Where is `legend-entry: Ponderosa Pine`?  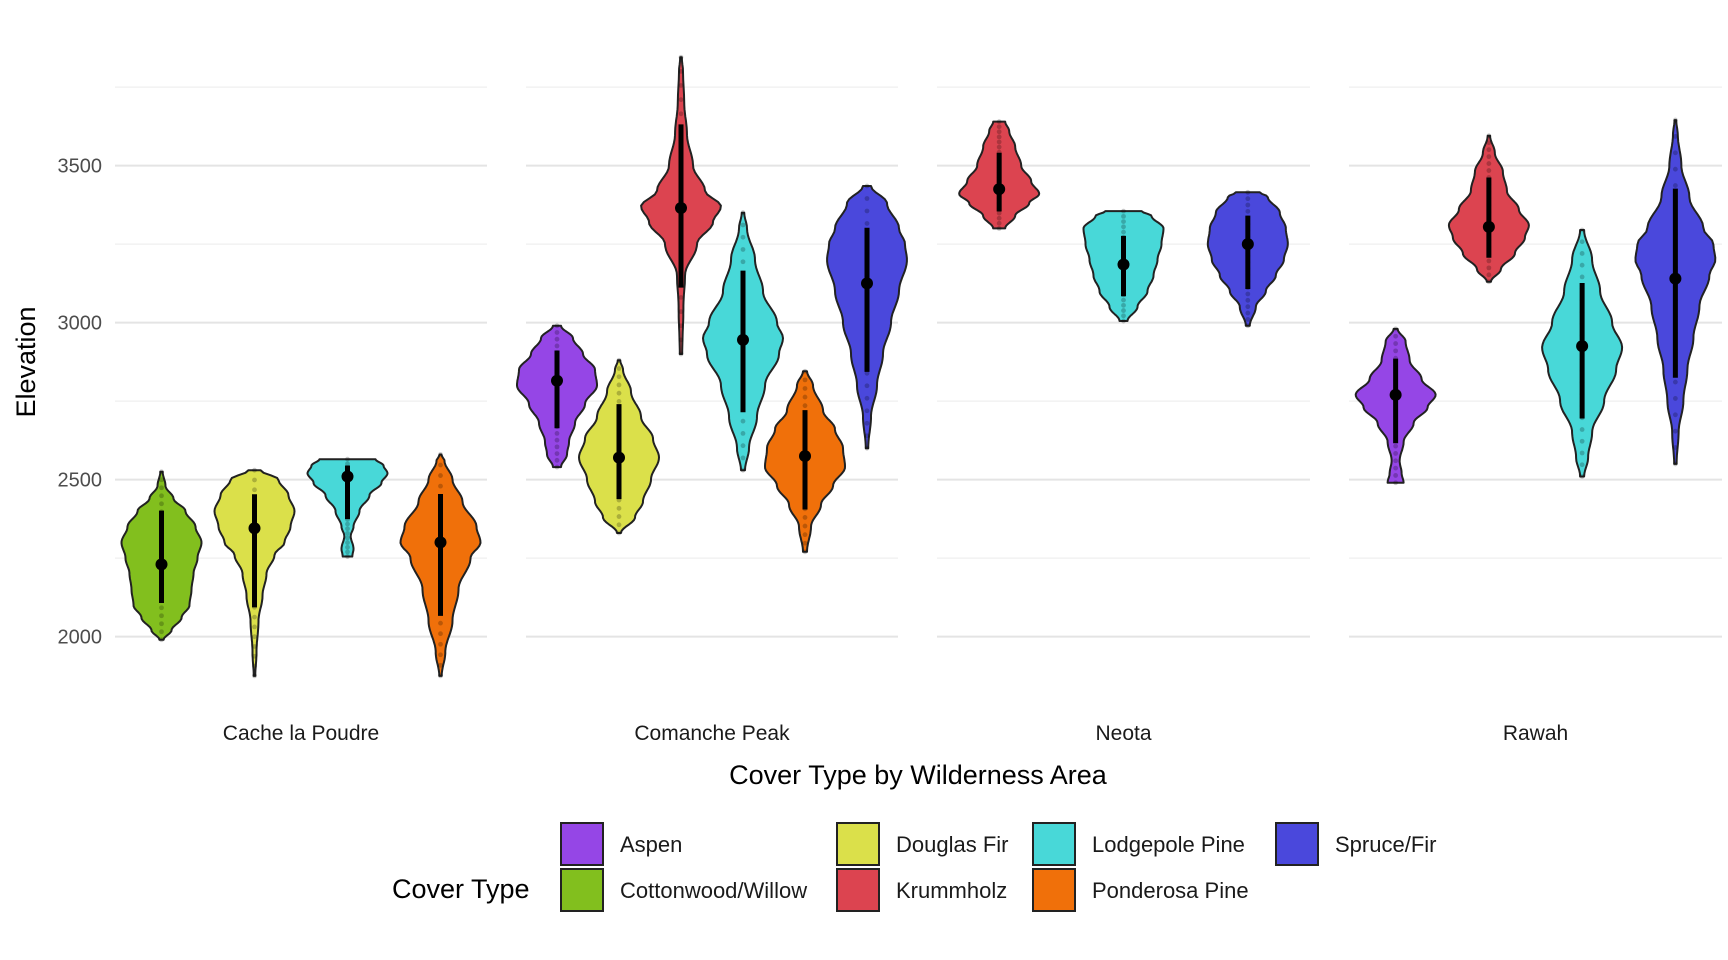 legend-entry: Ponderosa Pine is located at coordinates (1140, 890).